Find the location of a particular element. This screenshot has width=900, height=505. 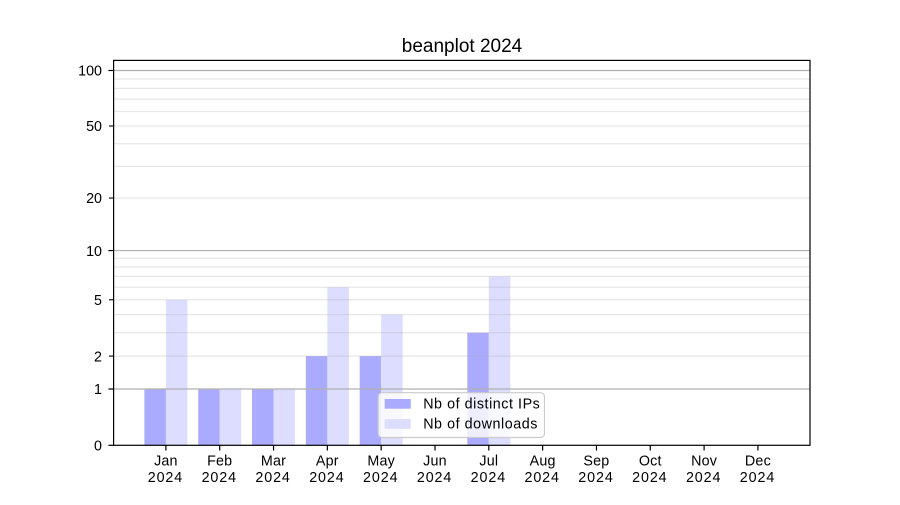

svg-text: Jun is located at coordinates (435, 462).